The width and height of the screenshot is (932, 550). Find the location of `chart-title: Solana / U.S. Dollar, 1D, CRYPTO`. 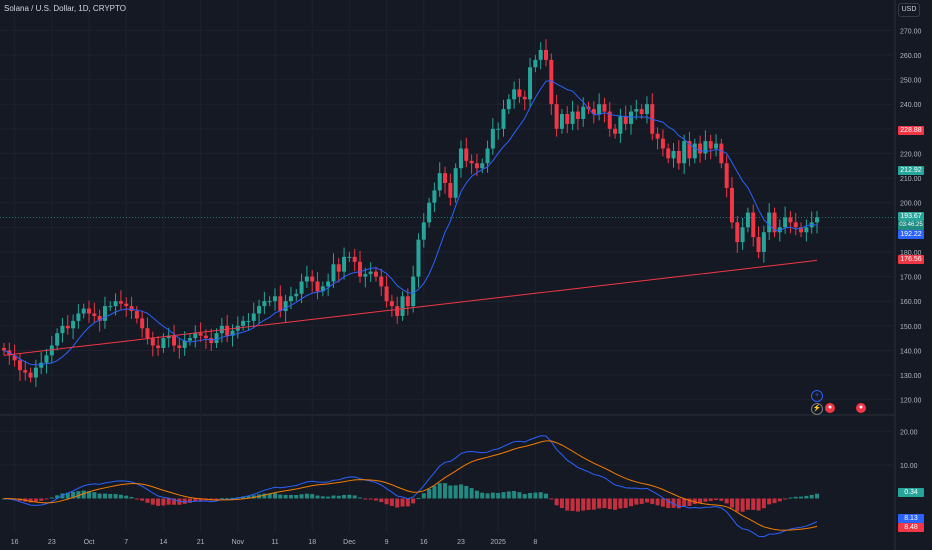

chart-title: Solana / U.S. Dollar, 1D, CRYPTO is located at coordinates (65, 8).